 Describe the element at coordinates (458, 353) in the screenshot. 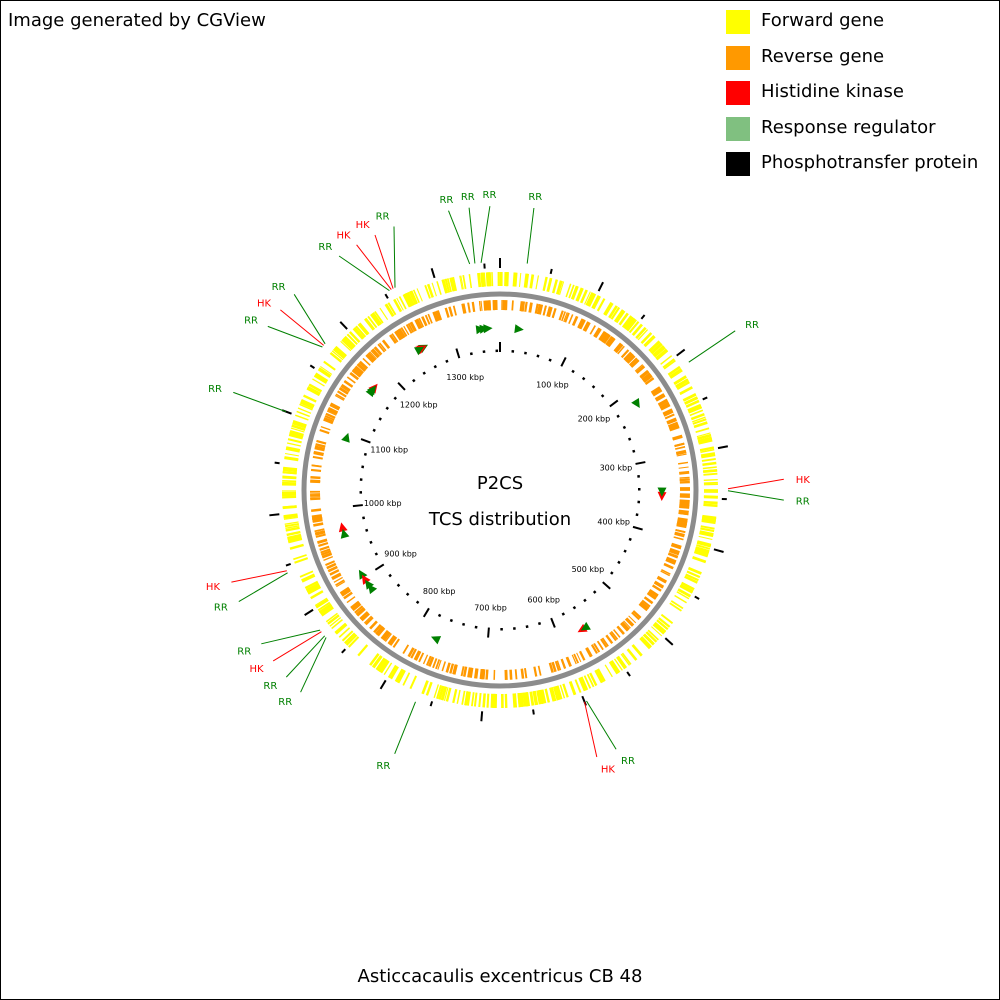

I see `ruler-major-tick` at that location.